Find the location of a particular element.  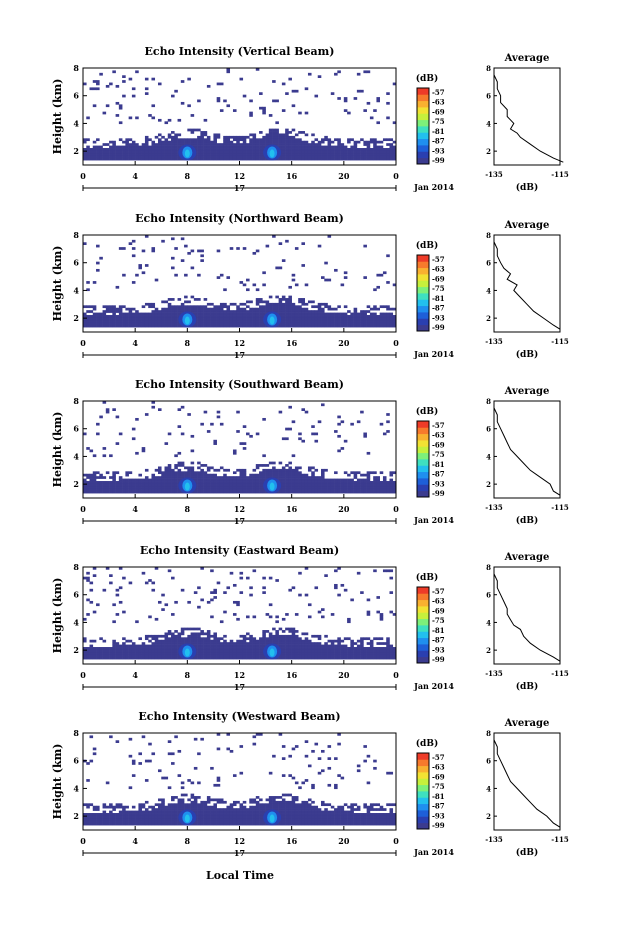

x-tick-label: 4 is located at coordinates (135, 176).